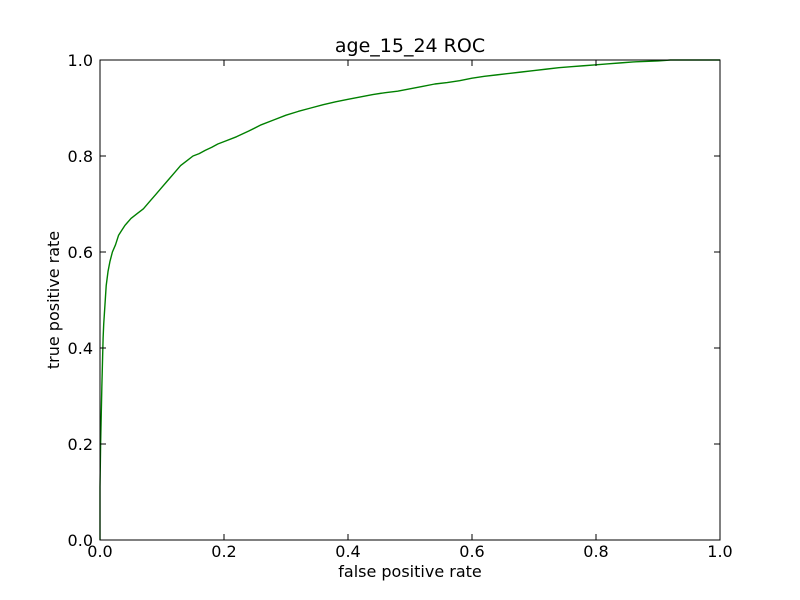  What do you see at coordinates (719, 551) in the screenshot?
I see `x-tick-label: 1.0` at bounding box center [719, 551].